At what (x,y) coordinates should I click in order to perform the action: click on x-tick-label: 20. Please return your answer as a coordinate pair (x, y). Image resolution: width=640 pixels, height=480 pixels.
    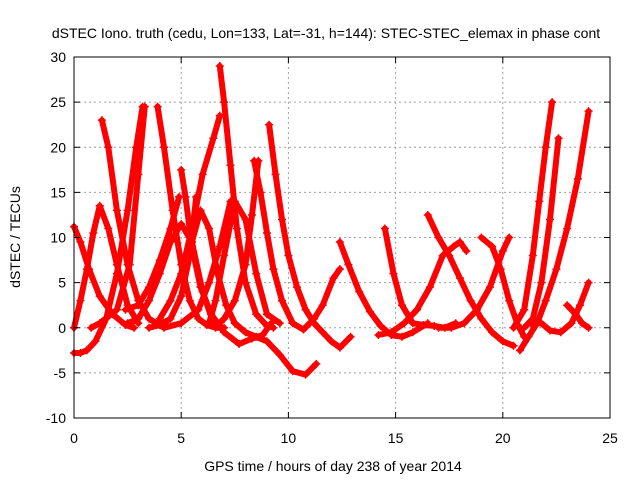
    Looking at the image, I should click on (503, 438).